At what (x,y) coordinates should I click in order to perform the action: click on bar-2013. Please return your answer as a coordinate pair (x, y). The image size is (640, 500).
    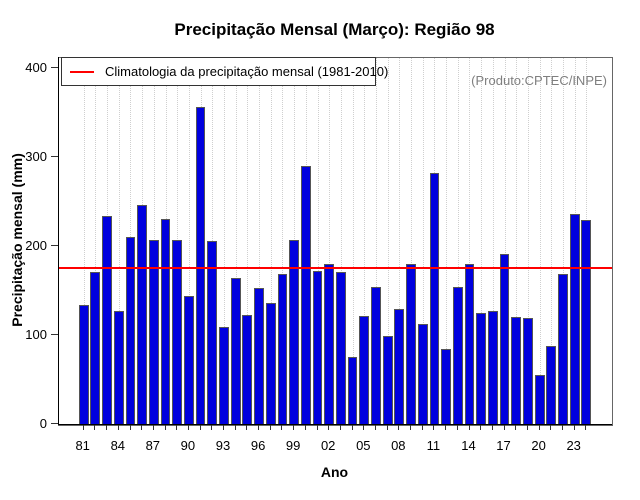
    Looking at the image, I should click on (457, 356).